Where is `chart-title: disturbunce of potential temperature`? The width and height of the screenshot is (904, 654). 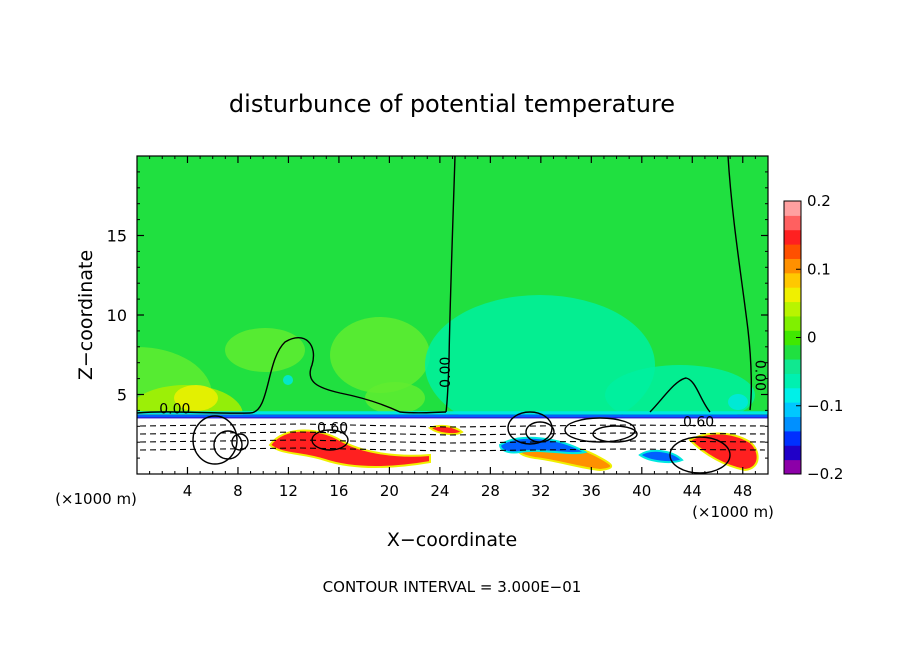
chart-title: disturbunce of potential temperature is located at coordinates (452, 104).